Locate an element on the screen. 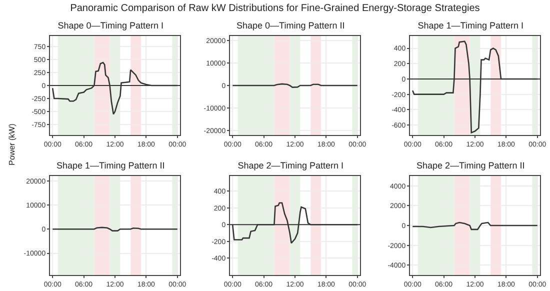 This screenshot has width=550, height=291. chart-title: Shape 1—Timing Pattern I is located at coordinates (471, 25).